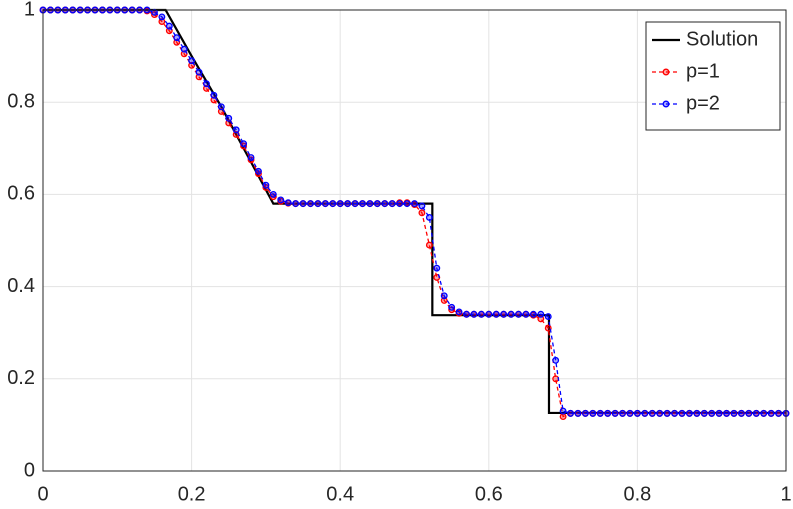 Image resolution: width=793 pixels, height=509 pixels. What do you see at coordinates (340, 494) in the screenshot?
I see `x-tick-label: 0.4` at bounding box center [340, 494].